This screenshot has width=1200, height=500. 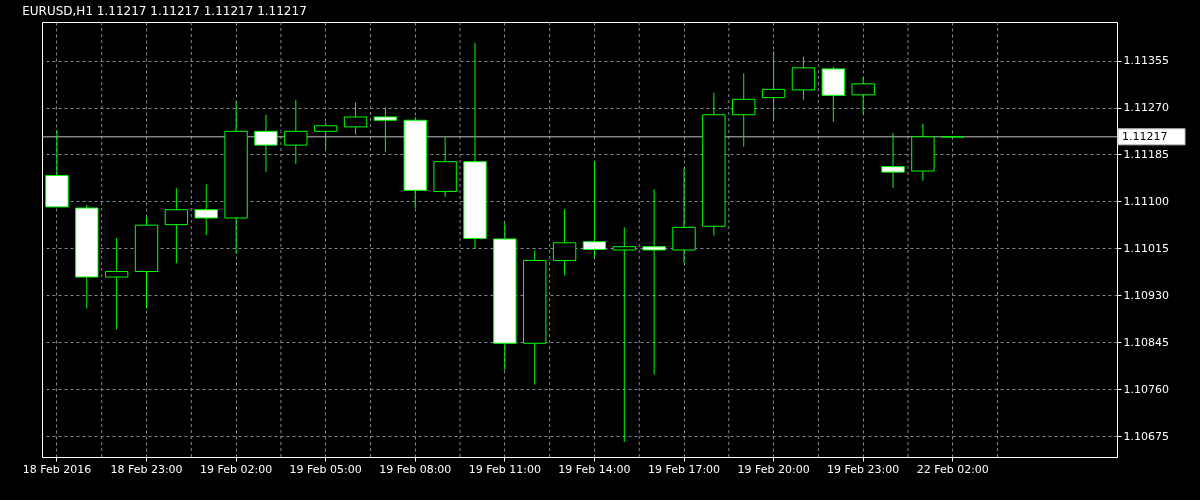 I want to click on y-tick-label: 1.10845, so click(x=1146, y=342).